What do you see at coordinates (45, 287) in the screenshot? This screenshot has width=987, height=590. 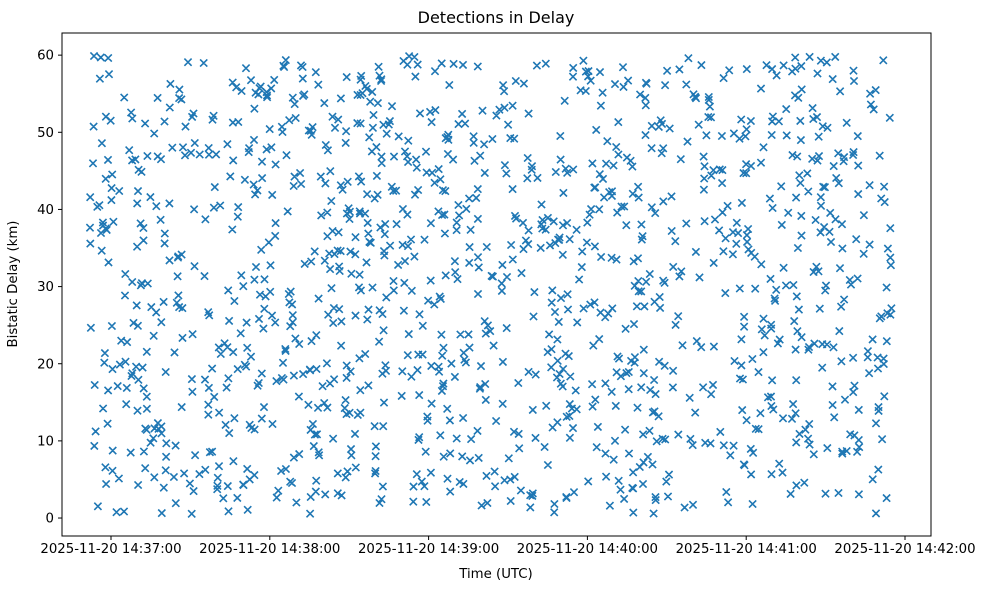 I see `y-tick-label: 30` at bounding box center [45, 287].